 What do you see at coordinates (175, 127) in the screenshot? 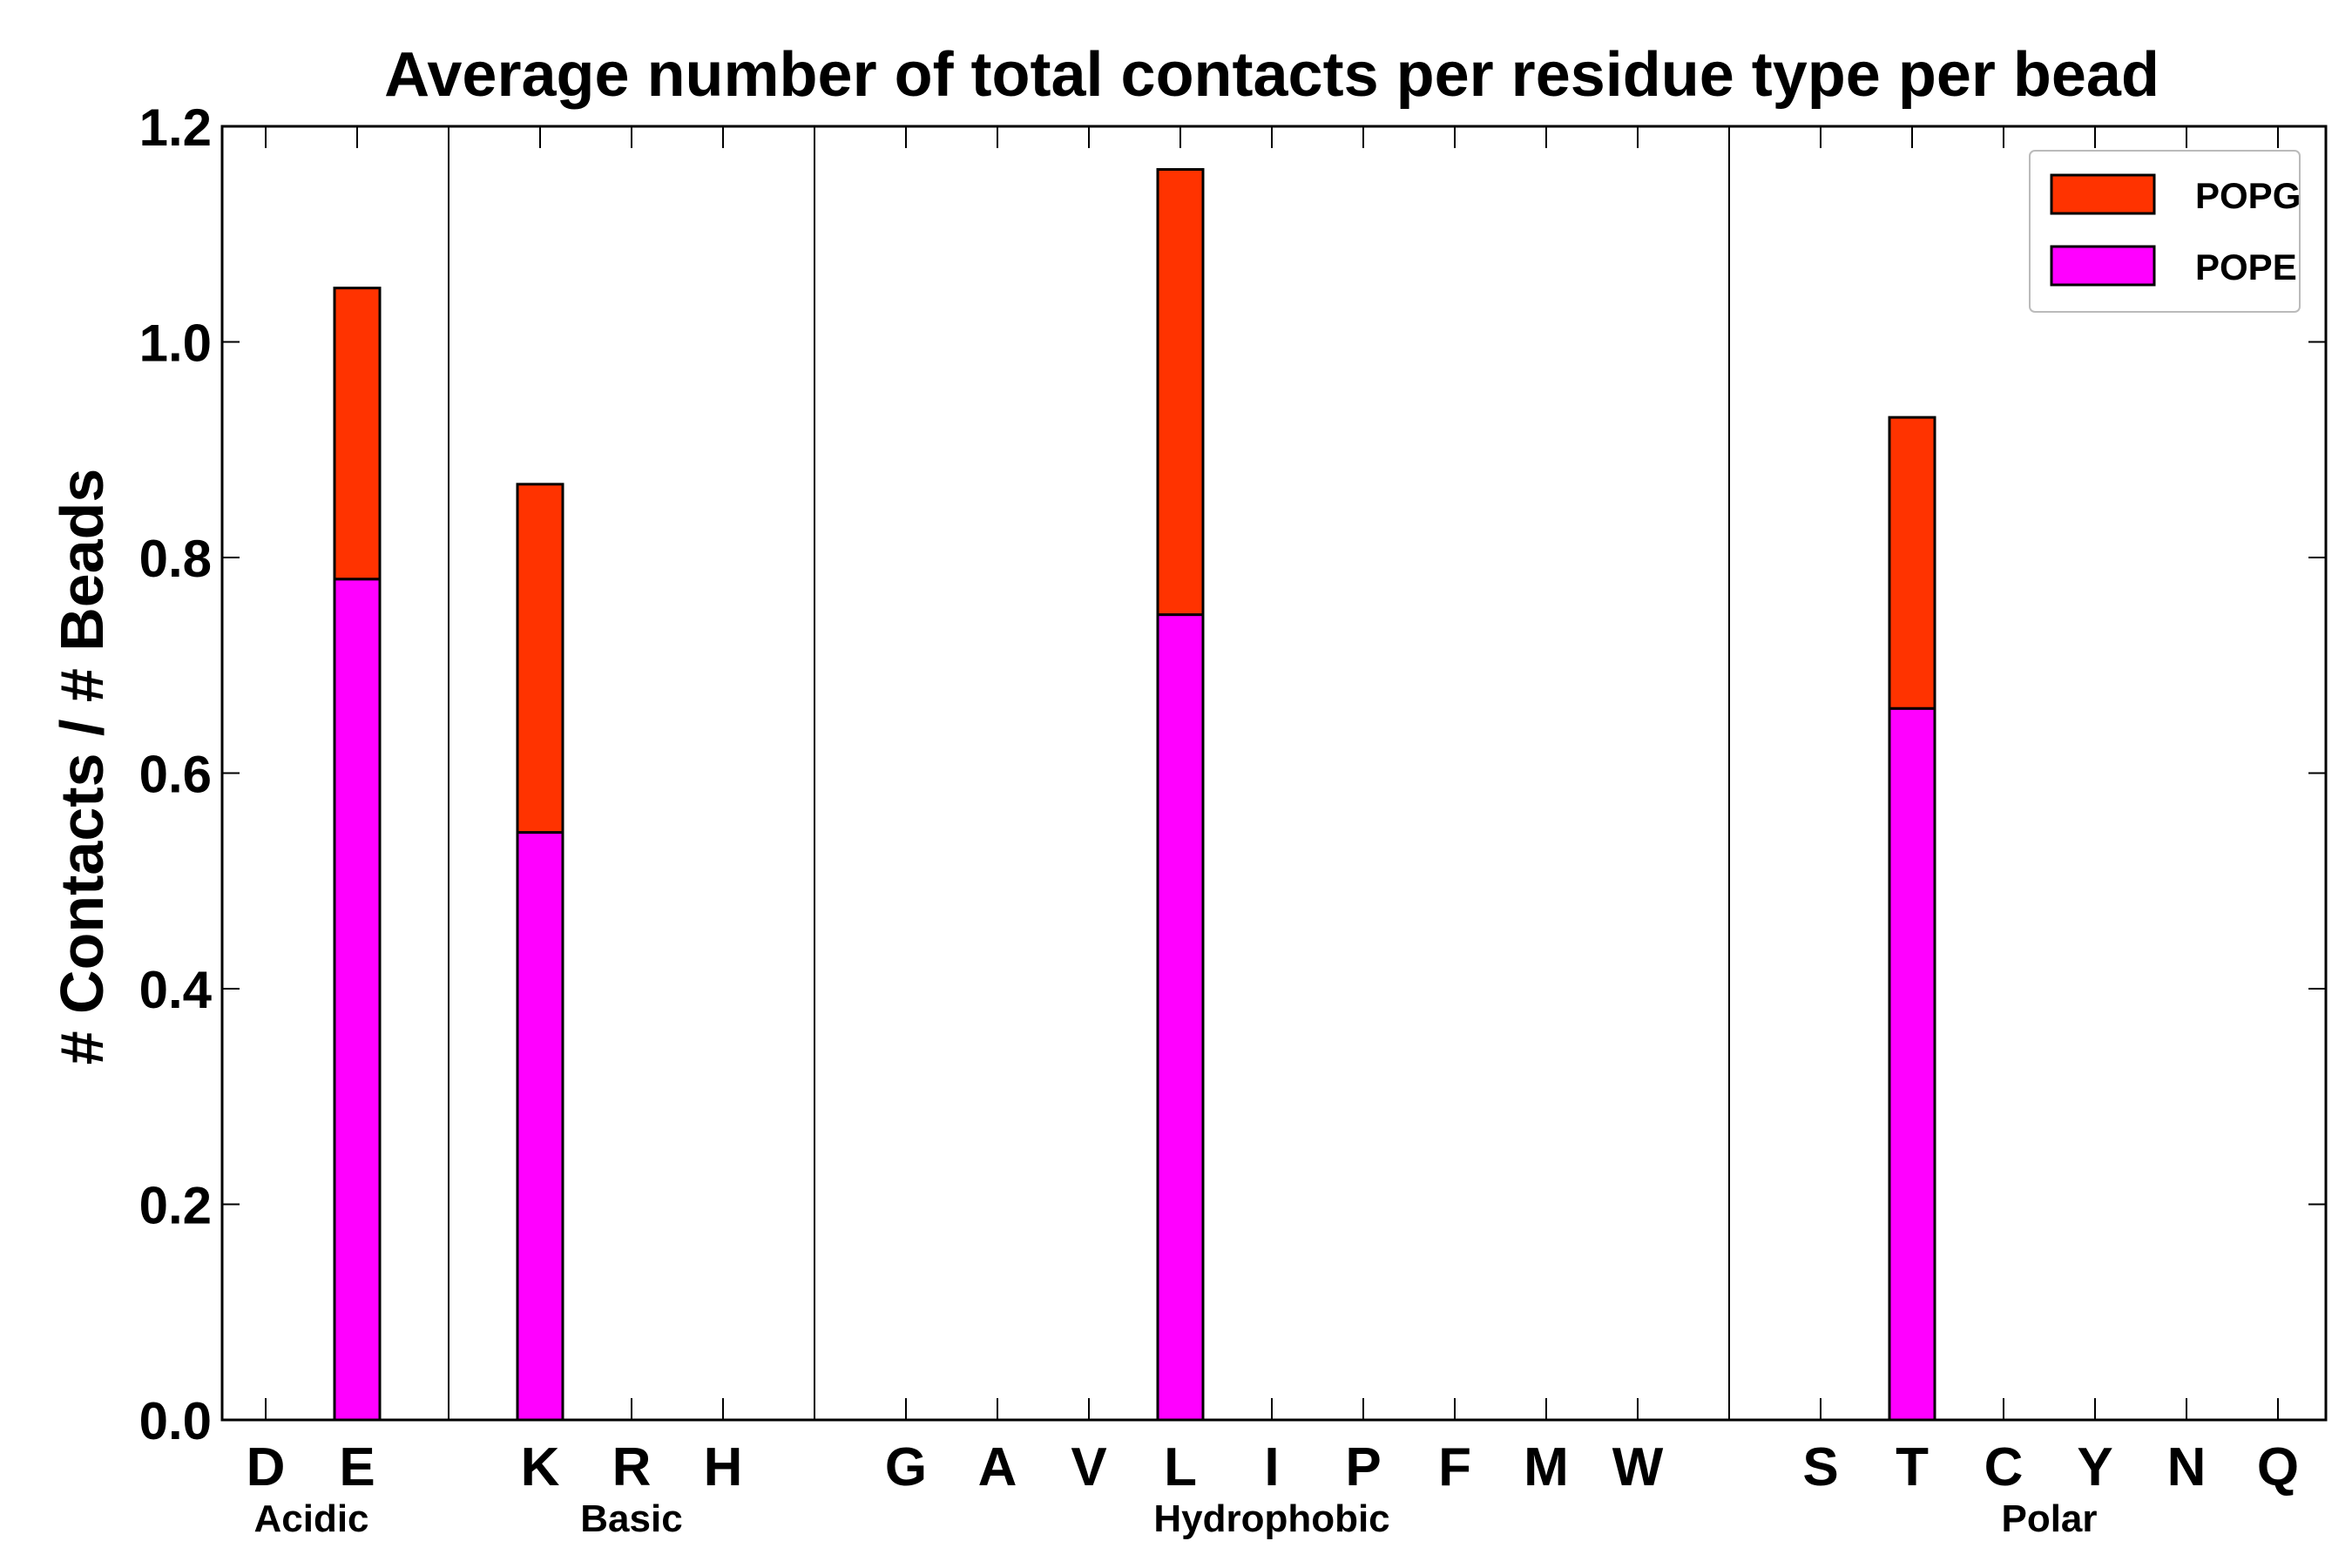
I see `y-tick-label: 1.2` at bounding box center [175, 127].